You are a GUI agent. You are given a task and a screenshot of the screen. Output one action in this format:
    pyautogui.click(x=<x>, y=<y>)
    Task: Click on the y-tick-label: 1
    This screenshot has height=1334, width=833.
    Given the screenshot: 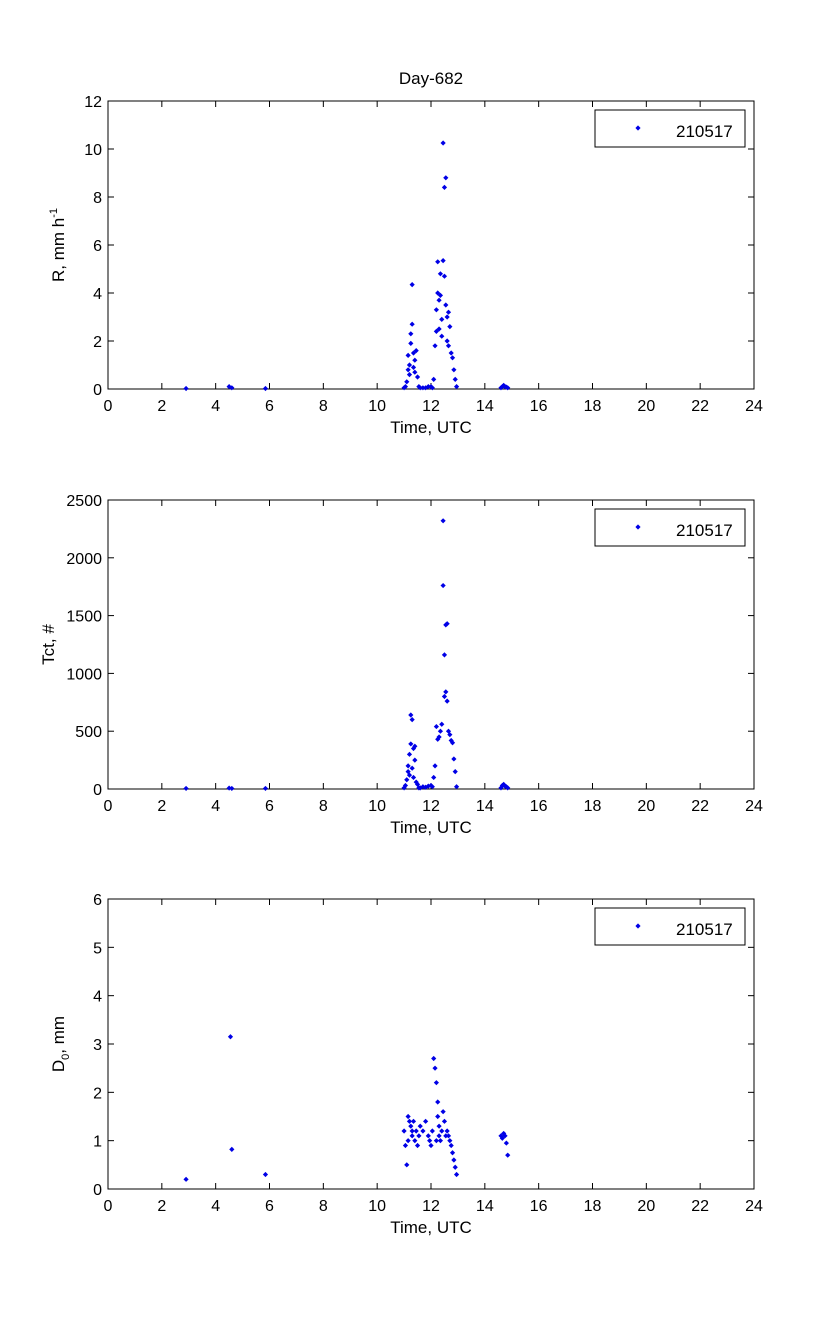 What is the action you would take?
    pyautogui.click(x=97, y=1142)
    